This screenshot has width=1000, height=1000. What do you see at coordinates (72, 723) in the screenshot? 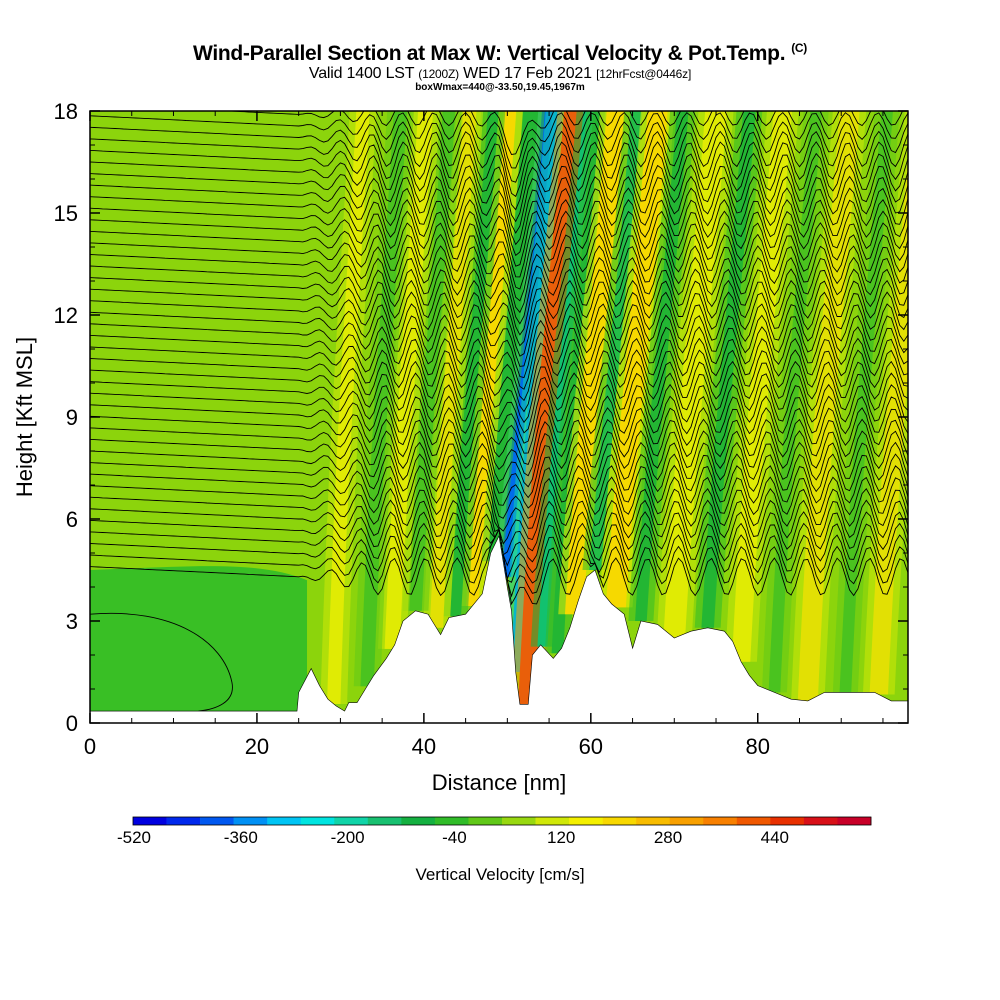
I see `y-tick-label: 0` at bounding box center [72, 723].